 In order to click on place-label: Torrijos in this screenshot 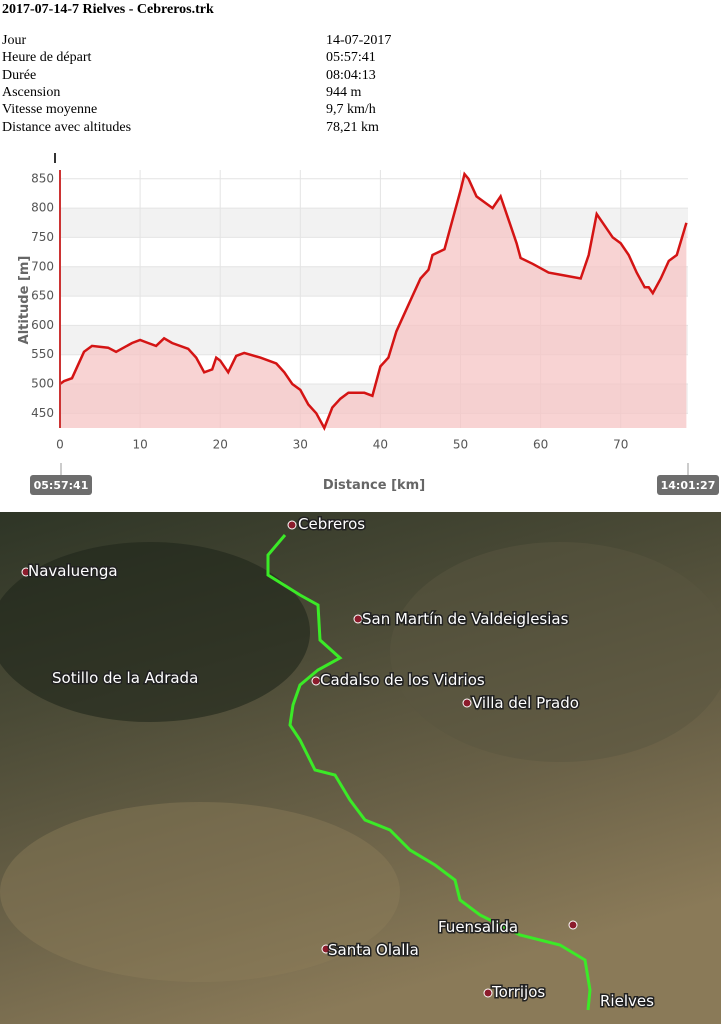, I will do `click(518, 992)`.